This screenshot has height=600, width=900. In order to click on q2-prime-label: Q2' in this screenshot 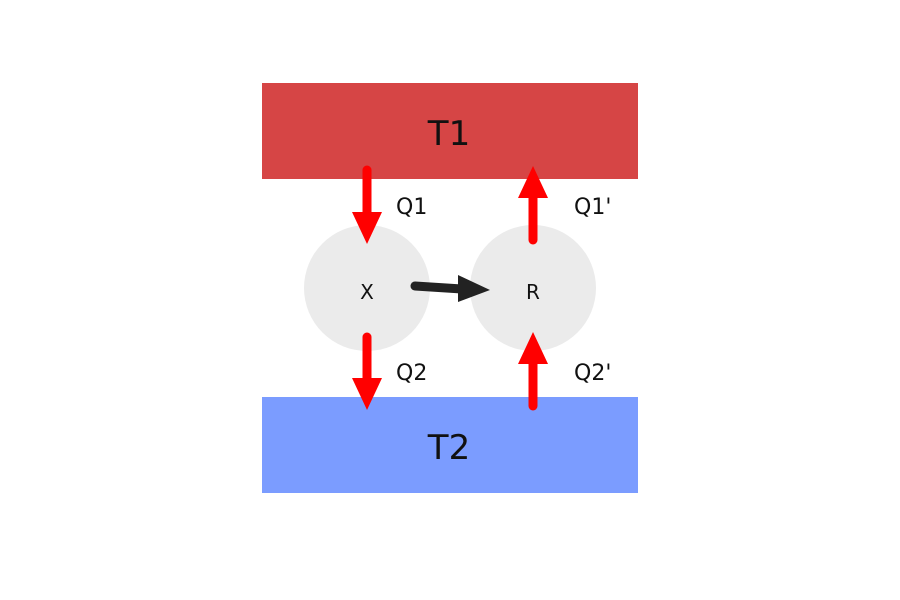, I will do `click(592, 373)`.